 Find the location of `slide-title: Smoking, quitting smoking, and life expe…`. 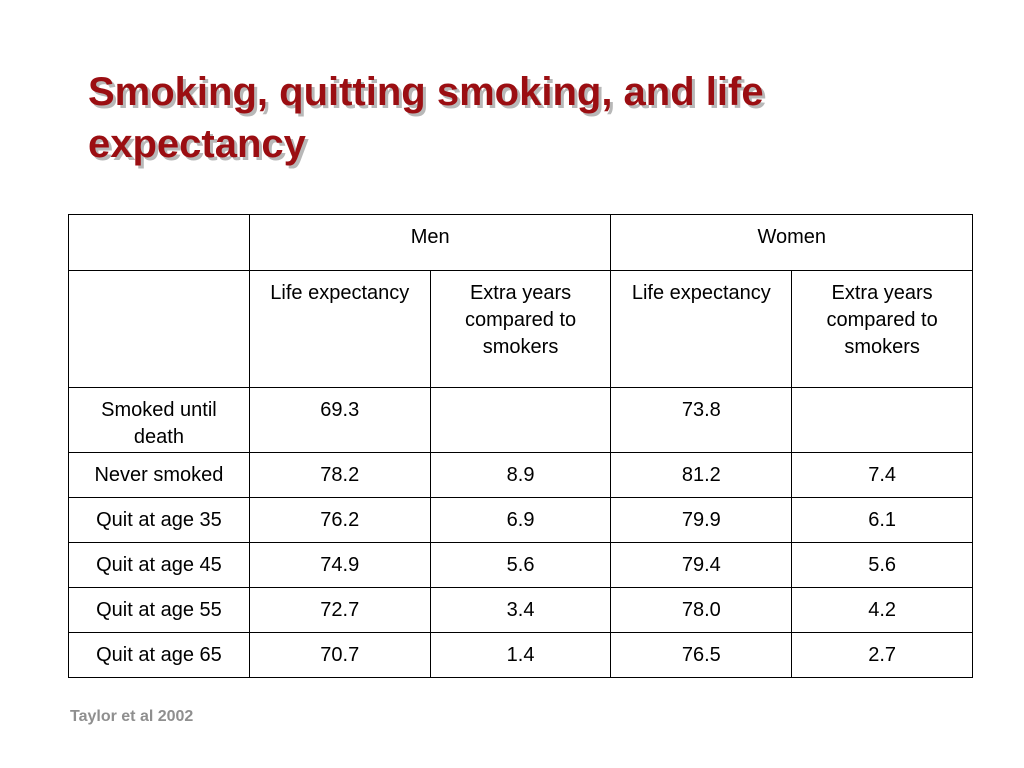

slide-title: Smoking, quitting smoking, and life expe… is located at coordinates (426, 118).